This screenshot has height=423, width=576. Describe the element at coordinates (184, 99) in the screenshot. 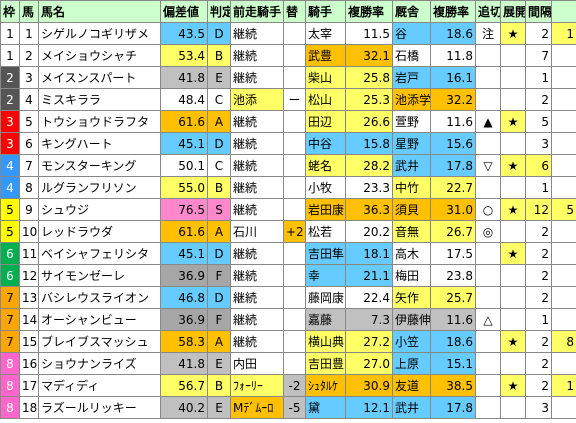

I see `score-cell: 48.4` at that location.